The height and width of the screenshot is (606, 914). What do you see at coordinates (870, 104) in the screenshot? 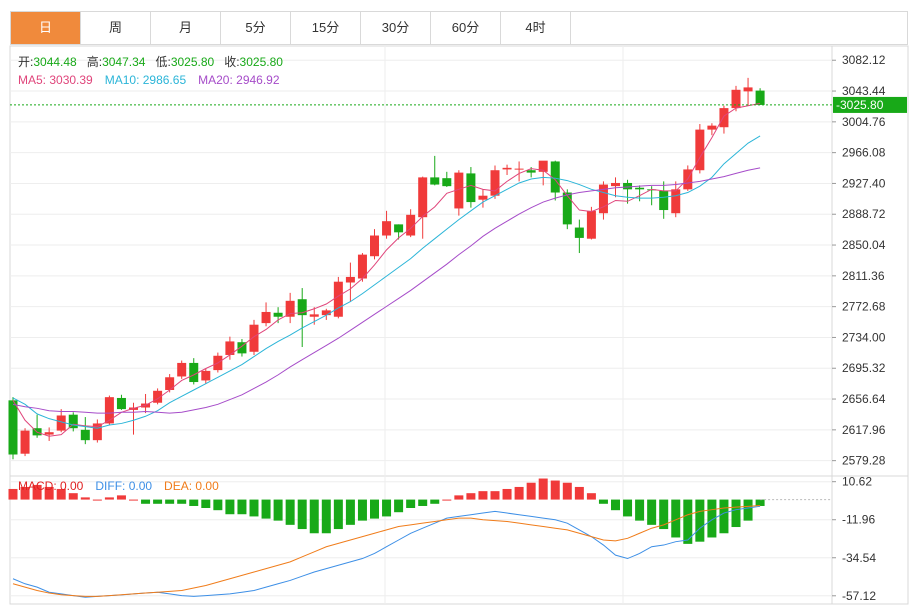
I see `last-price-tag` at bounding box center [870, 104].